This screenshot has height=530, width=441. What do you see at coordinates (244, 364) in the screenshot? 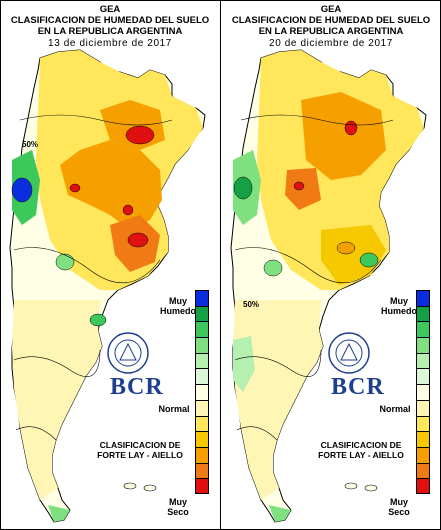
I see `soil-zone-wet-south` at bounding box center [244, 364].